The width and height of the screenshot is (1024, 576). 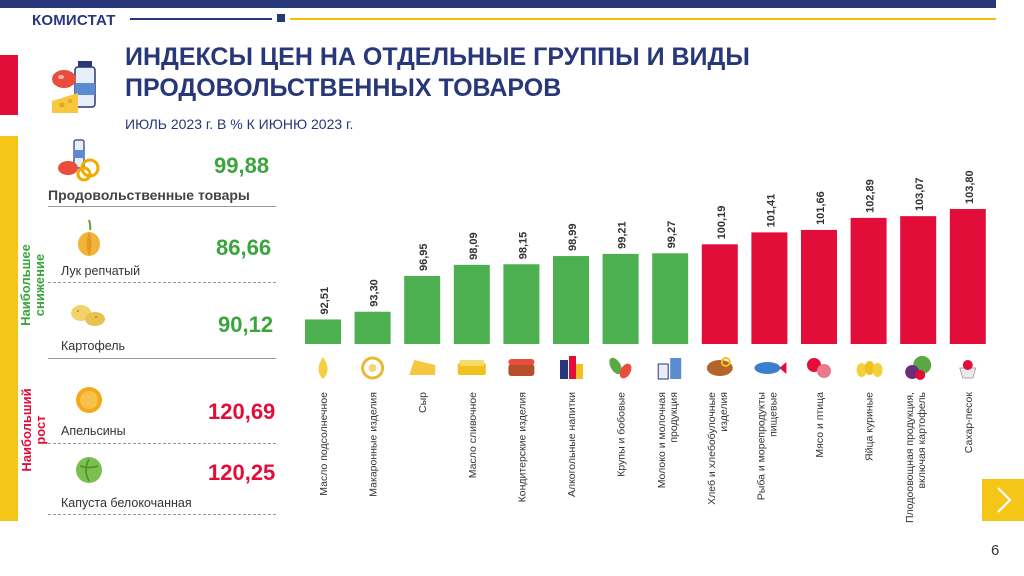 What do you see at coordinates (995, 550) in the screenshot?
I see `page-number: 6` at bounding box center [995, 550].